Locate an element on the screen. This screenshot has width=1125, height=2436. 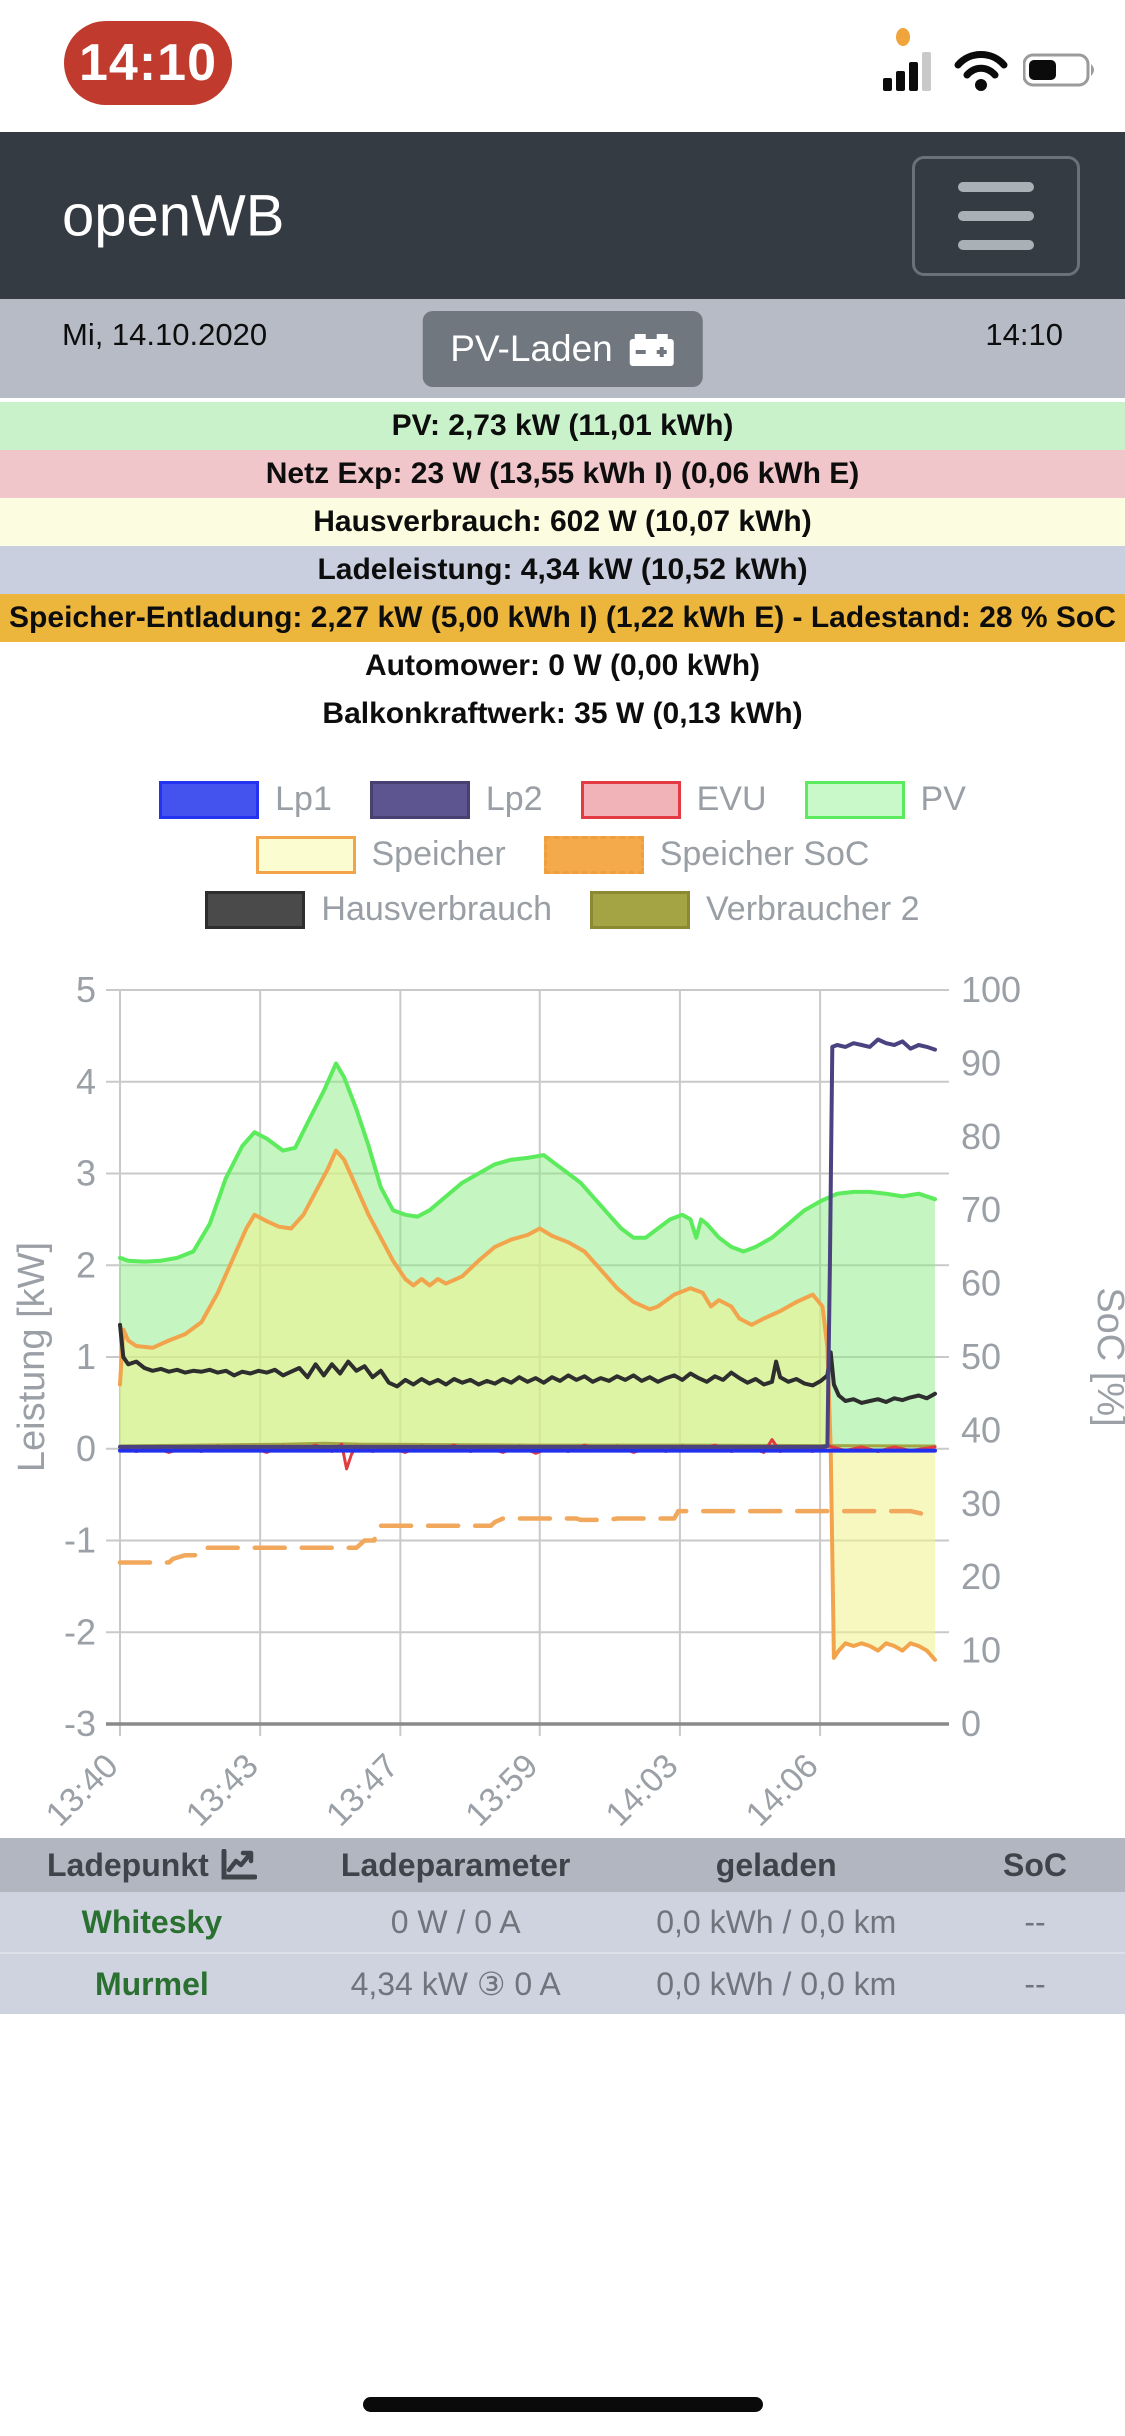
chart-ytick-left: 5 is located at coordinates (86, 989).